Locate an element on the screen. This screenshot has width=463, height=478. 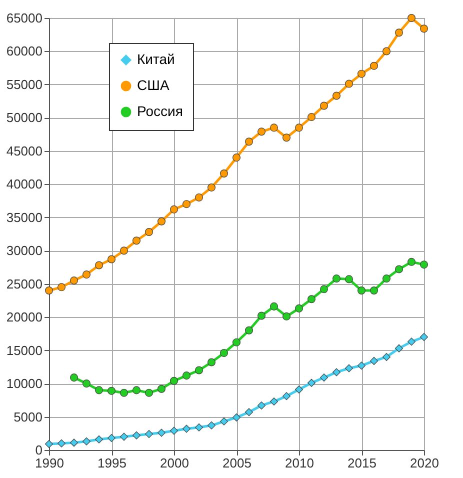
y-tick-label: 60000 is located at coordinates (24, 51).